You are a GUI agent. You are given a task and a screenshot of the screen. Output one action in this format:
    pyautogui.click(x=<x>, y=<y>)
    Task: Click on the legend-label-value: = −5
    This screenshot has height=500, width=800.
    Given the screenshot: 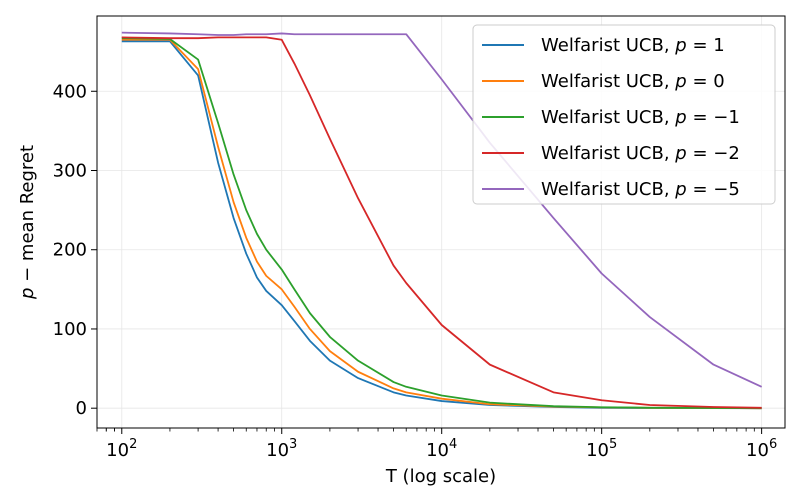 What is the action you would take?
    pyautogui.click(x=713, y=189)
    